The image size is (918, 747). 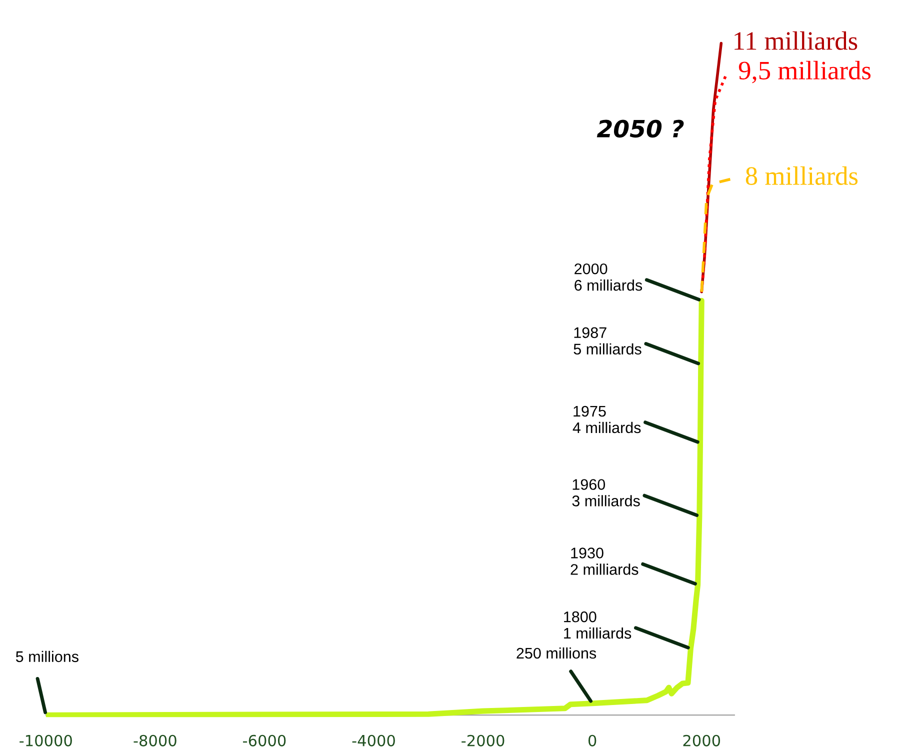 I want to click on x-tick-label: 2000, so click(x=701, y=740).